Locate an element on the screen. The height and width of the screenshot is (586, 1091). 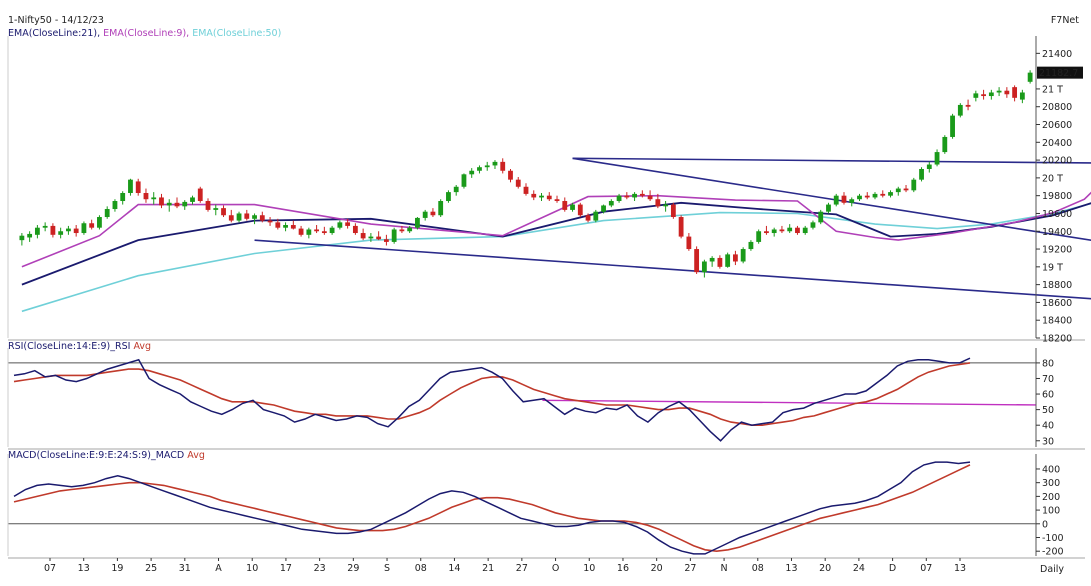
price-y-tick-label: 18200 is located at coordinates (1057, 339).